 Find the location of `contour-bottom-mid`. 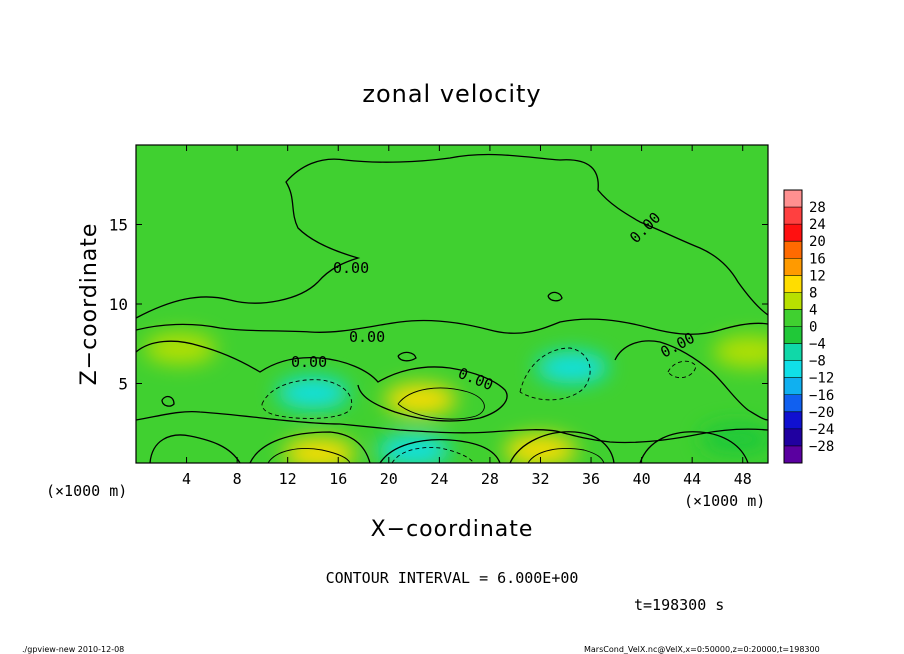

contour-bottom-mid is located at coordinates (310, 447).